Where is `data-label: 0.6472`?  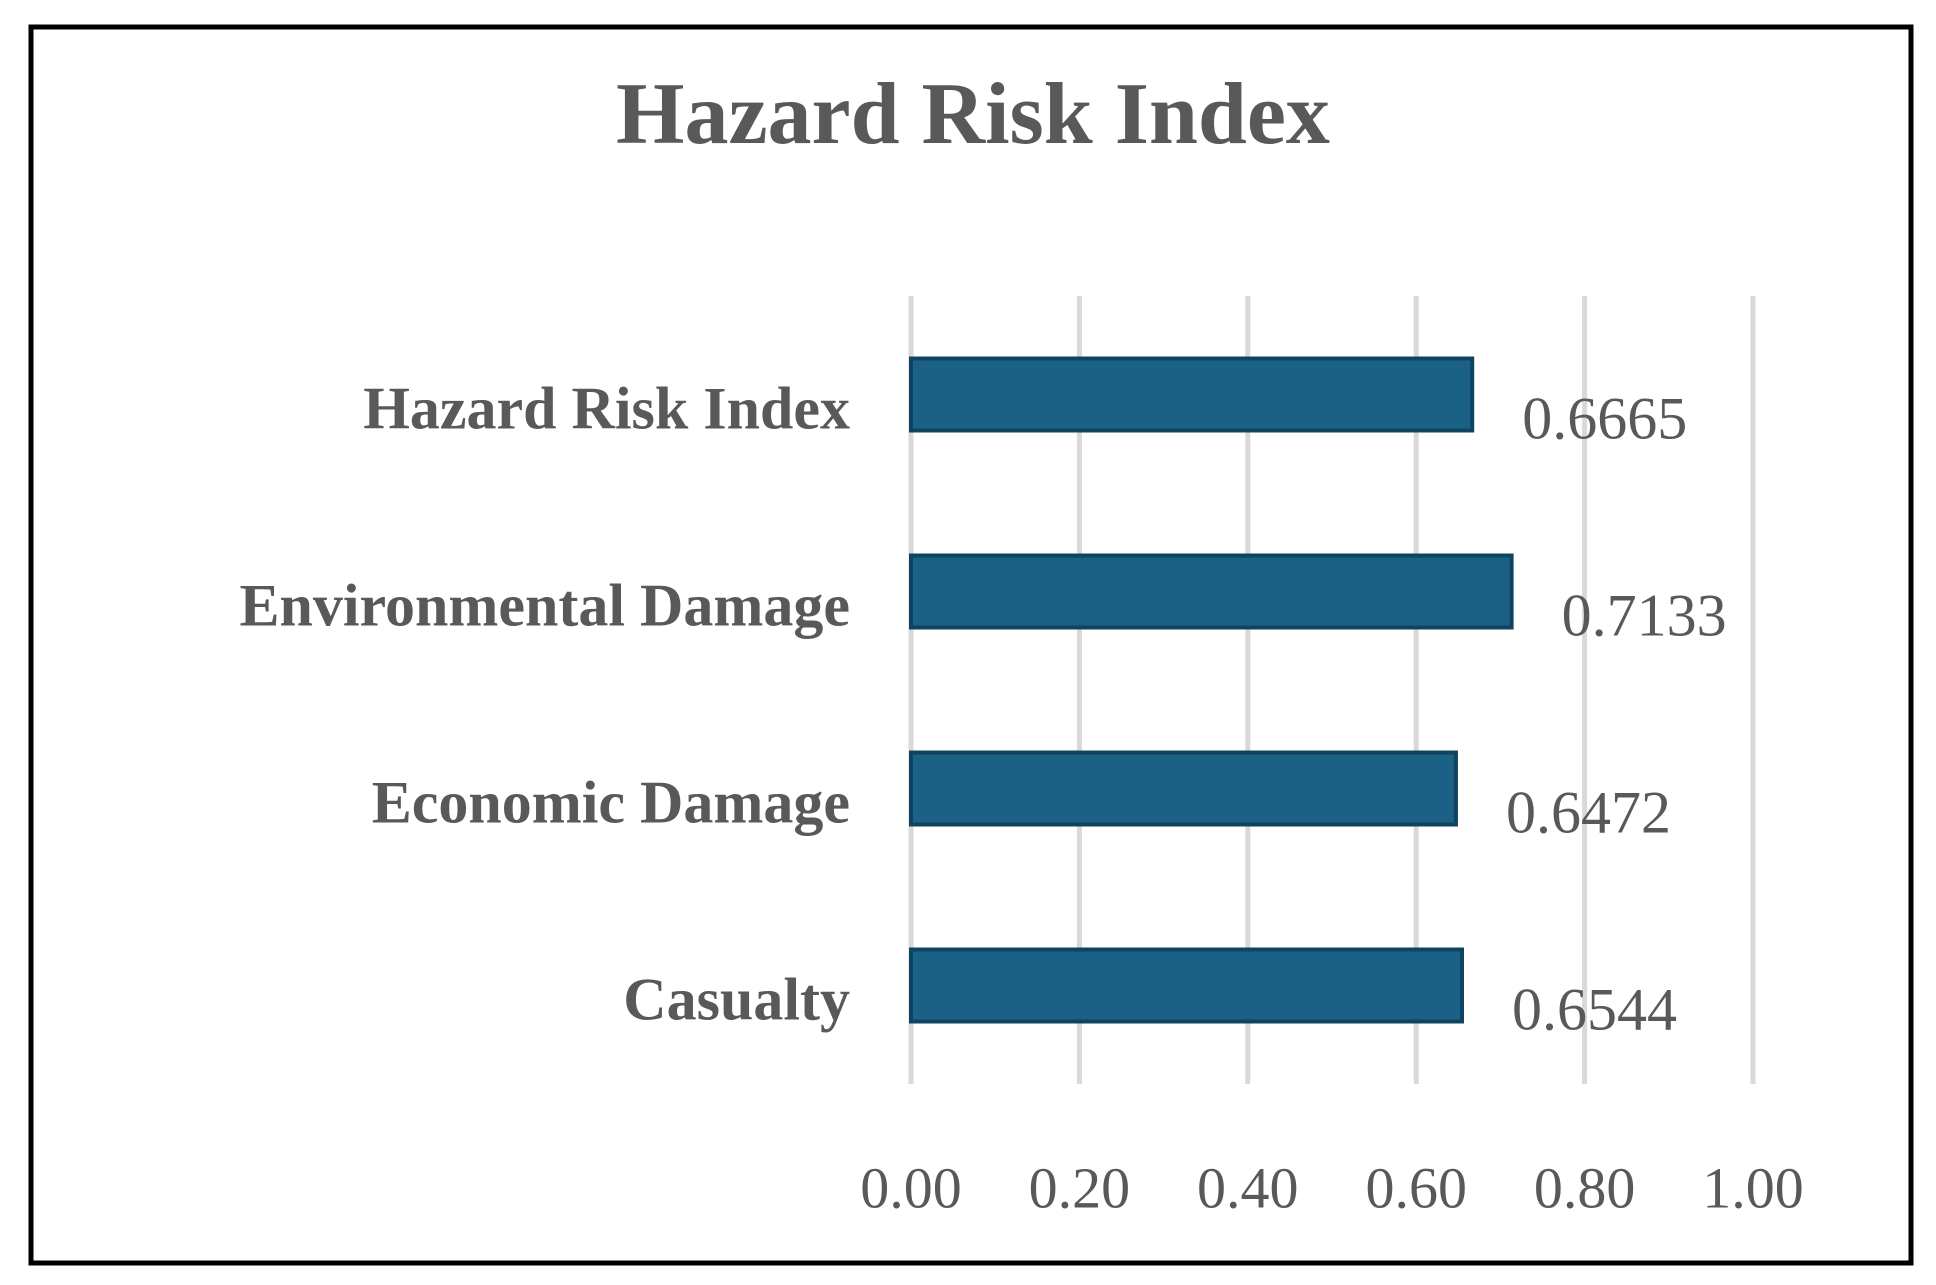
data-label: 0.6472 is located at coordinates (1588, 812).